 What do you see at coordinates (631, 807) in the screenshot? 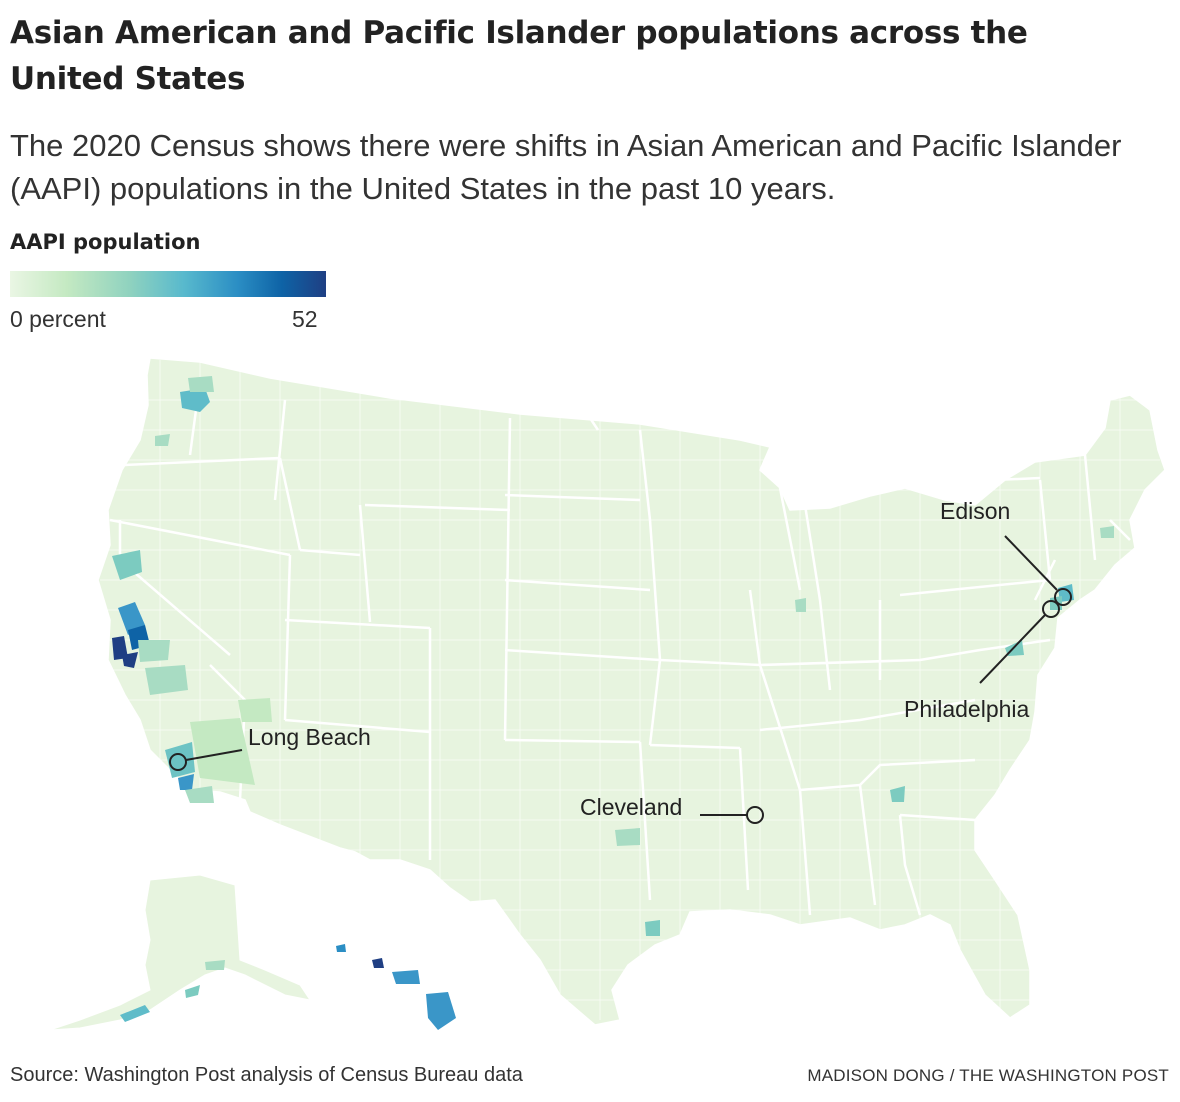
I see `cleveland-label: Cleveland` at bounding box center [631, 807].